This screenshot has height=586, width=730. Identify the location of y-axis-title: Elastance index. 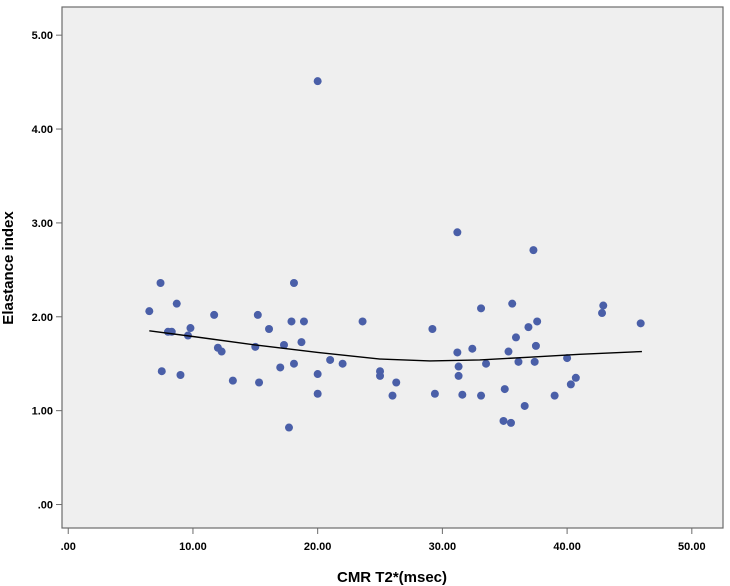
(8, 268).